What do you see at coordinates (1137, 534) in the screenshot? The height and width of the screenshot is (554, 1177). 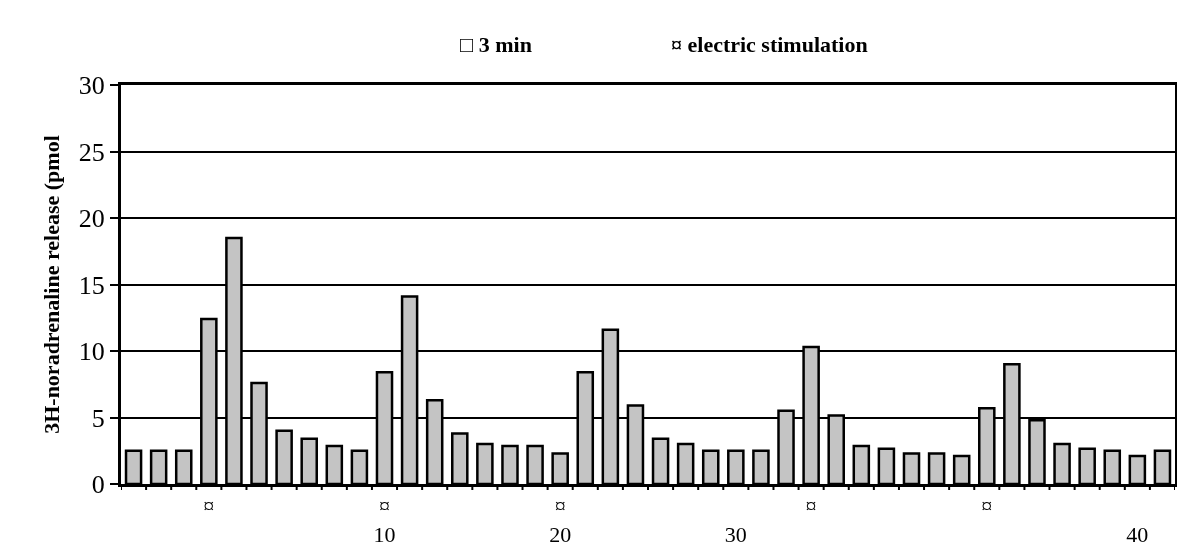 I see `x-tick-label: 40` at bounding box center [1137, 534].